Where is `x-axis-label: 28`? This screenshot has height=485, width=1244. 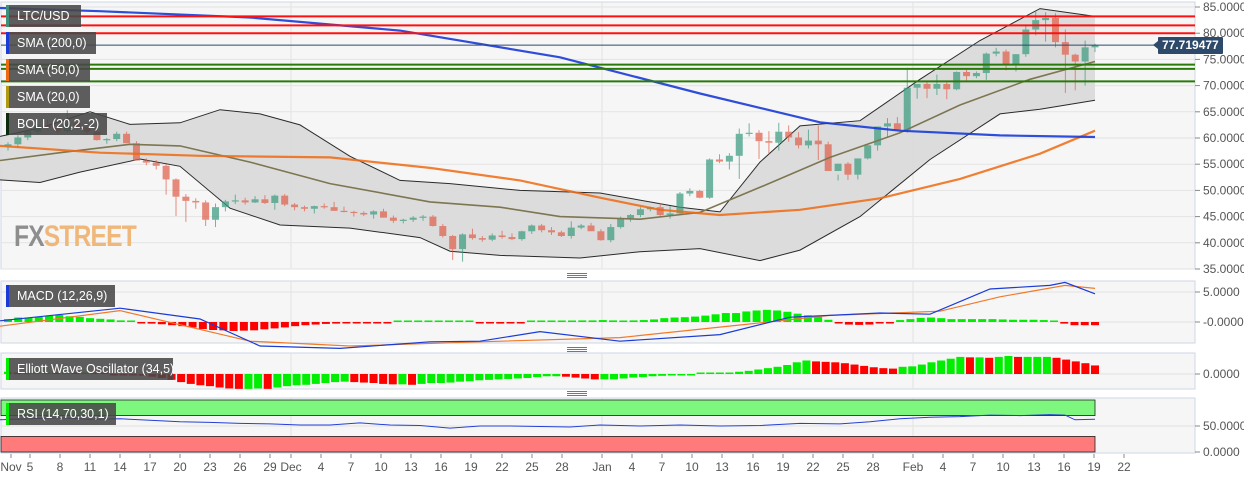
x-axis-label: 28 is located at coordinates (873, 467).